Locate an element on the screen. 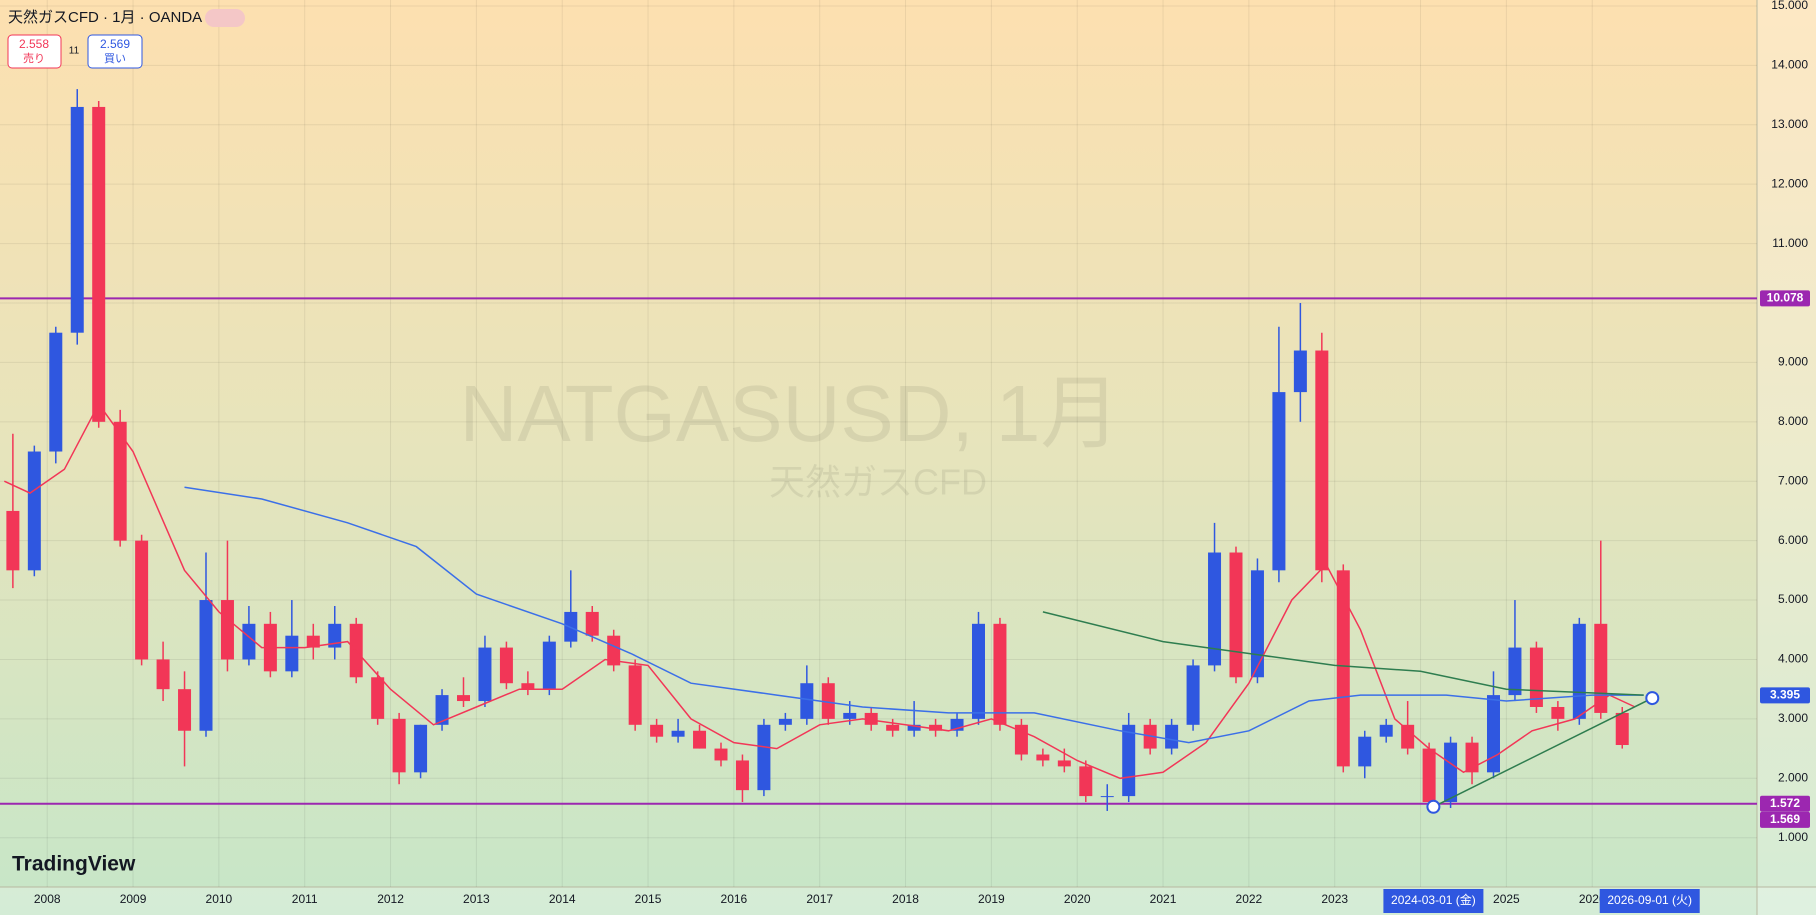  y-tick-label: 14.000 is located at coordinates (1789, 65).